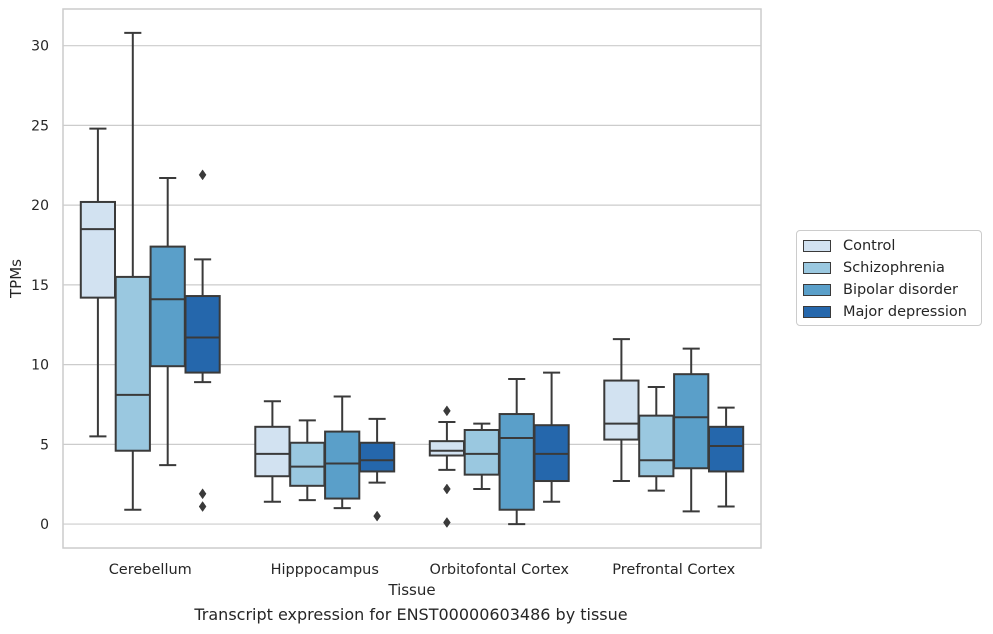 The height and width of the screenshot is (634, 993). What do you see at coordinates (905, 312) in the screenshot?
I see `legend-label-major-depression: Major depression` at bounding box center [905, 312].